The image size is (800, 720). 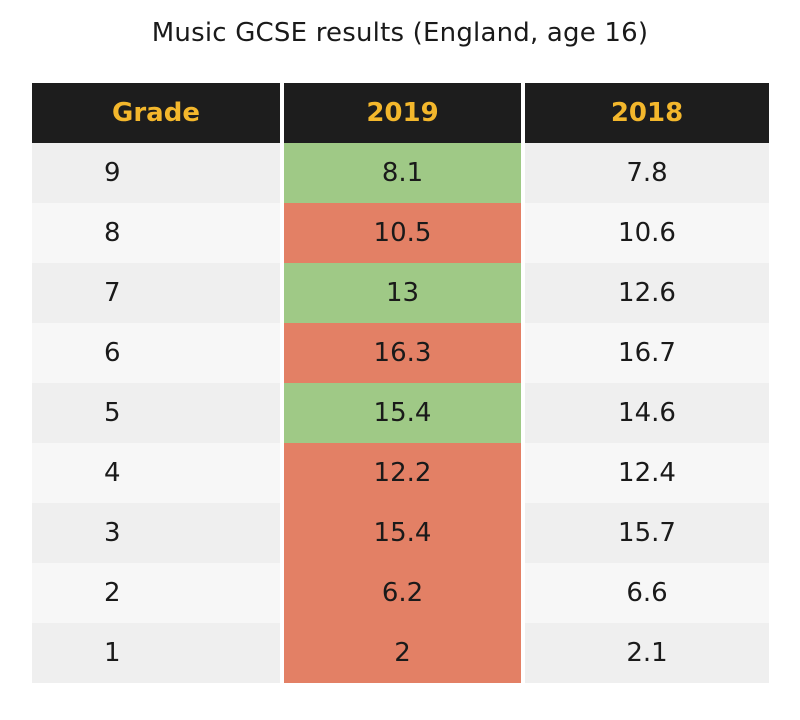 I want to click on chart-title: Music GCSE results (England, age 16), so click(x=400, y=33).